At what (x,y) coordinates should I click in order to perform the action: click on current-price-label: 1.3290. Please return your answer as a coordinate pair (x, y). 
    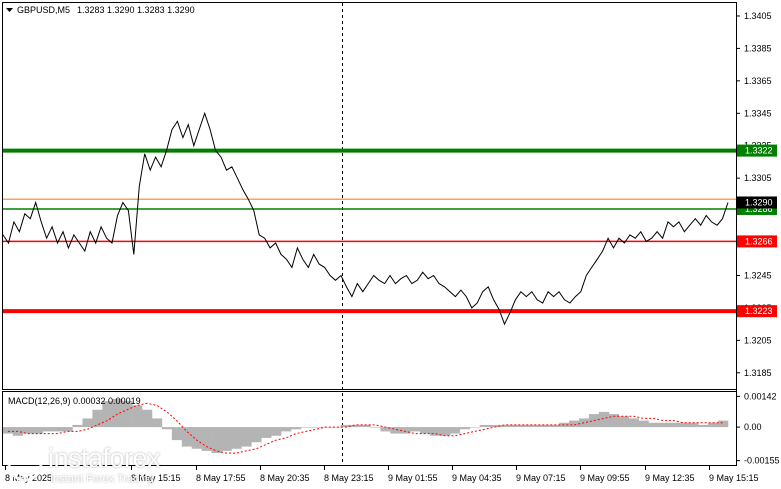
    Looking at the image, I should click on (759, 202).